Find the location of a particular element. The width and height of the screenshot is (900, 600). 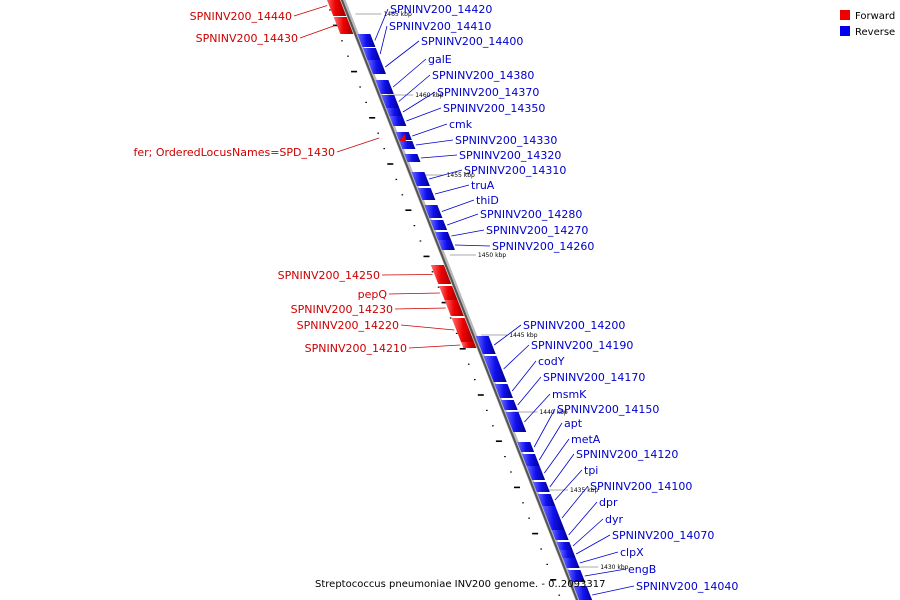

gene-block-thid is located at coordinates (433, 211).